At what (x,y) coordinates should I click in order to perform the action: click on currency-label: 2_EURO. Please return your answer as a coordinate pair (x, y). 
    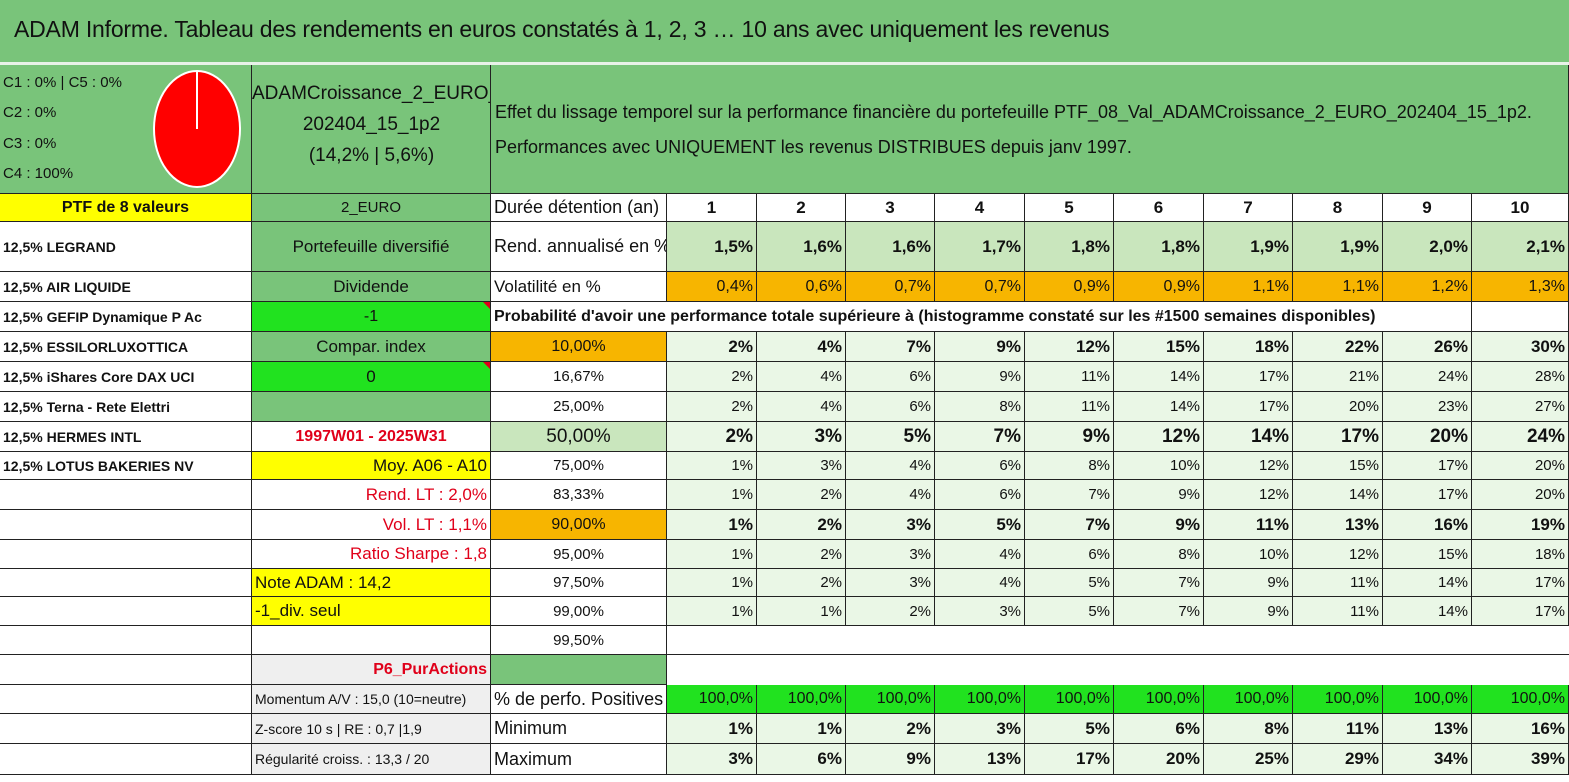
    Looking at the image, I should click on (371, 208).